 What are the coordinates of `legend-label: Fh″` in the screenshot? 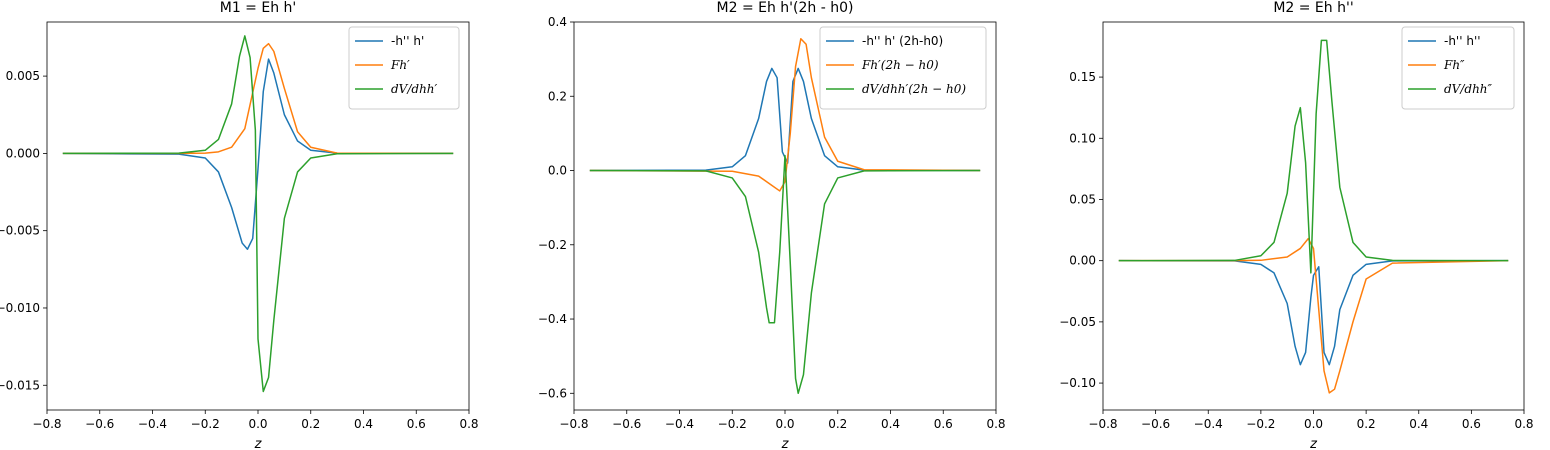 It's located at (1454, 65).